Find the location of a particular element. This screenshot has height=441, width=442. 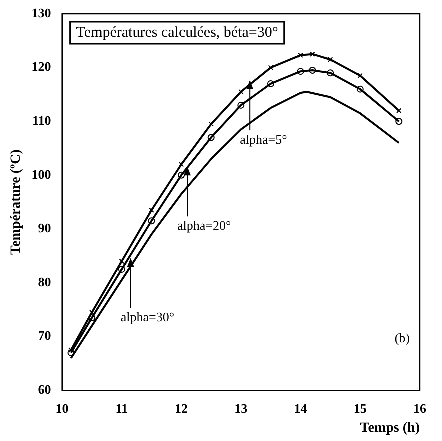

x-tick-label: 10 is located at coordinates (62, 408).